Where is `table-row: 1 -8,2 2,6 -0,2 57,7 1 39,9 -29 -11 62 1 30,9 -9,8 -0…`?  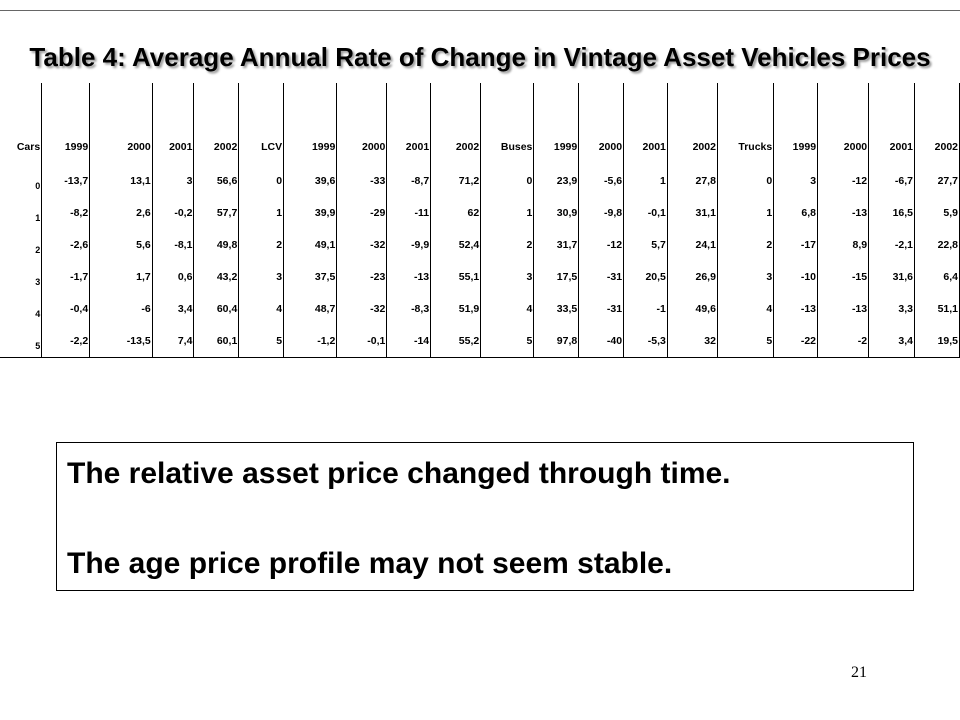 table-row: 1 -8,2 2,6 -0,2 57,7 1 39,9 -29 -11 62 1 30,9 -9,8 -0… is located at coordinates (480, 213).